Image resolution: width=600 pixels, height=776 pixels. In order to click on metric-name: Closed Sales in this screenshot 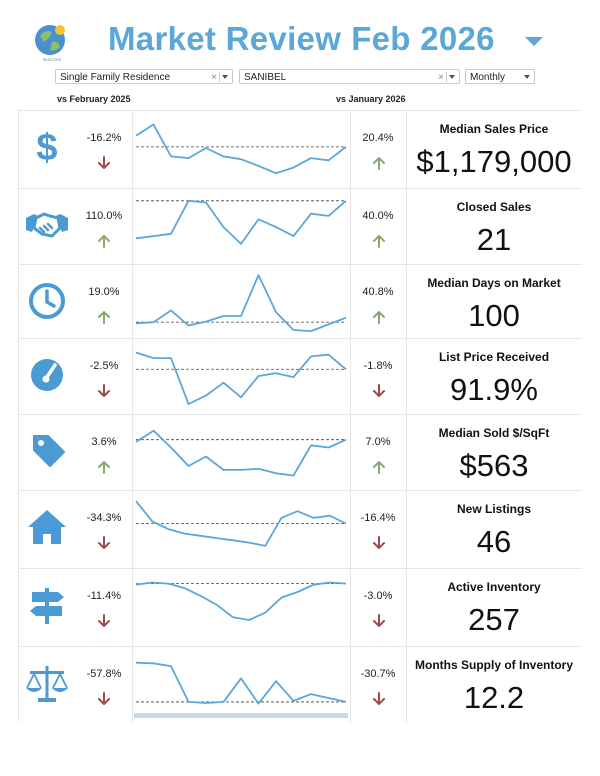, I will do `click(494, 207)`.